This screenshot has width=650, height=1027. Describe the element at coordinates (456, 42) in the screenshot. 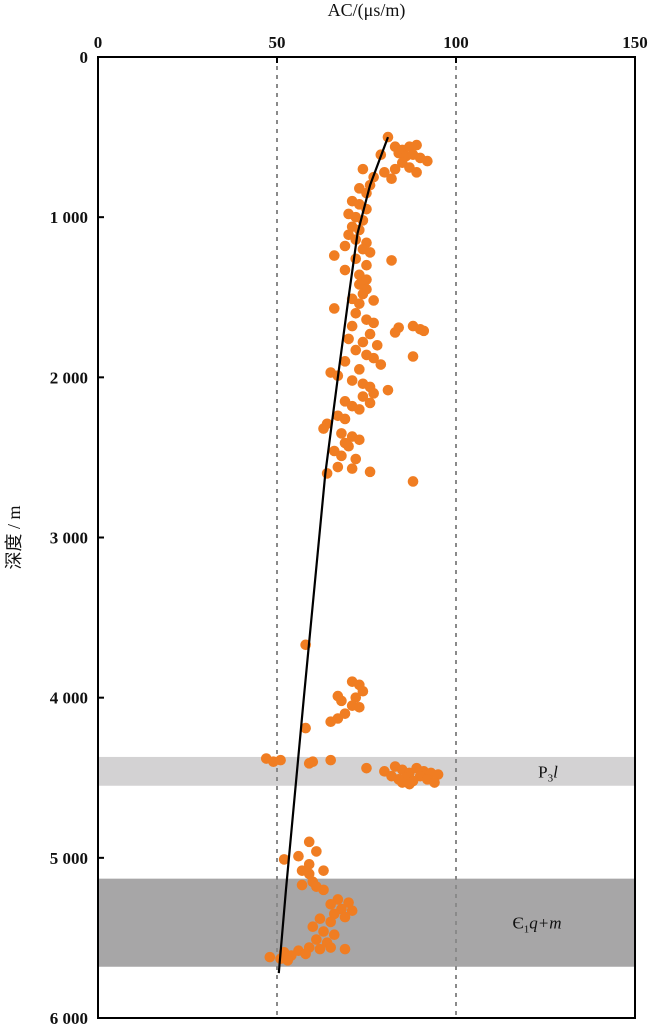

I see `x-tick-label: 100` at that location.